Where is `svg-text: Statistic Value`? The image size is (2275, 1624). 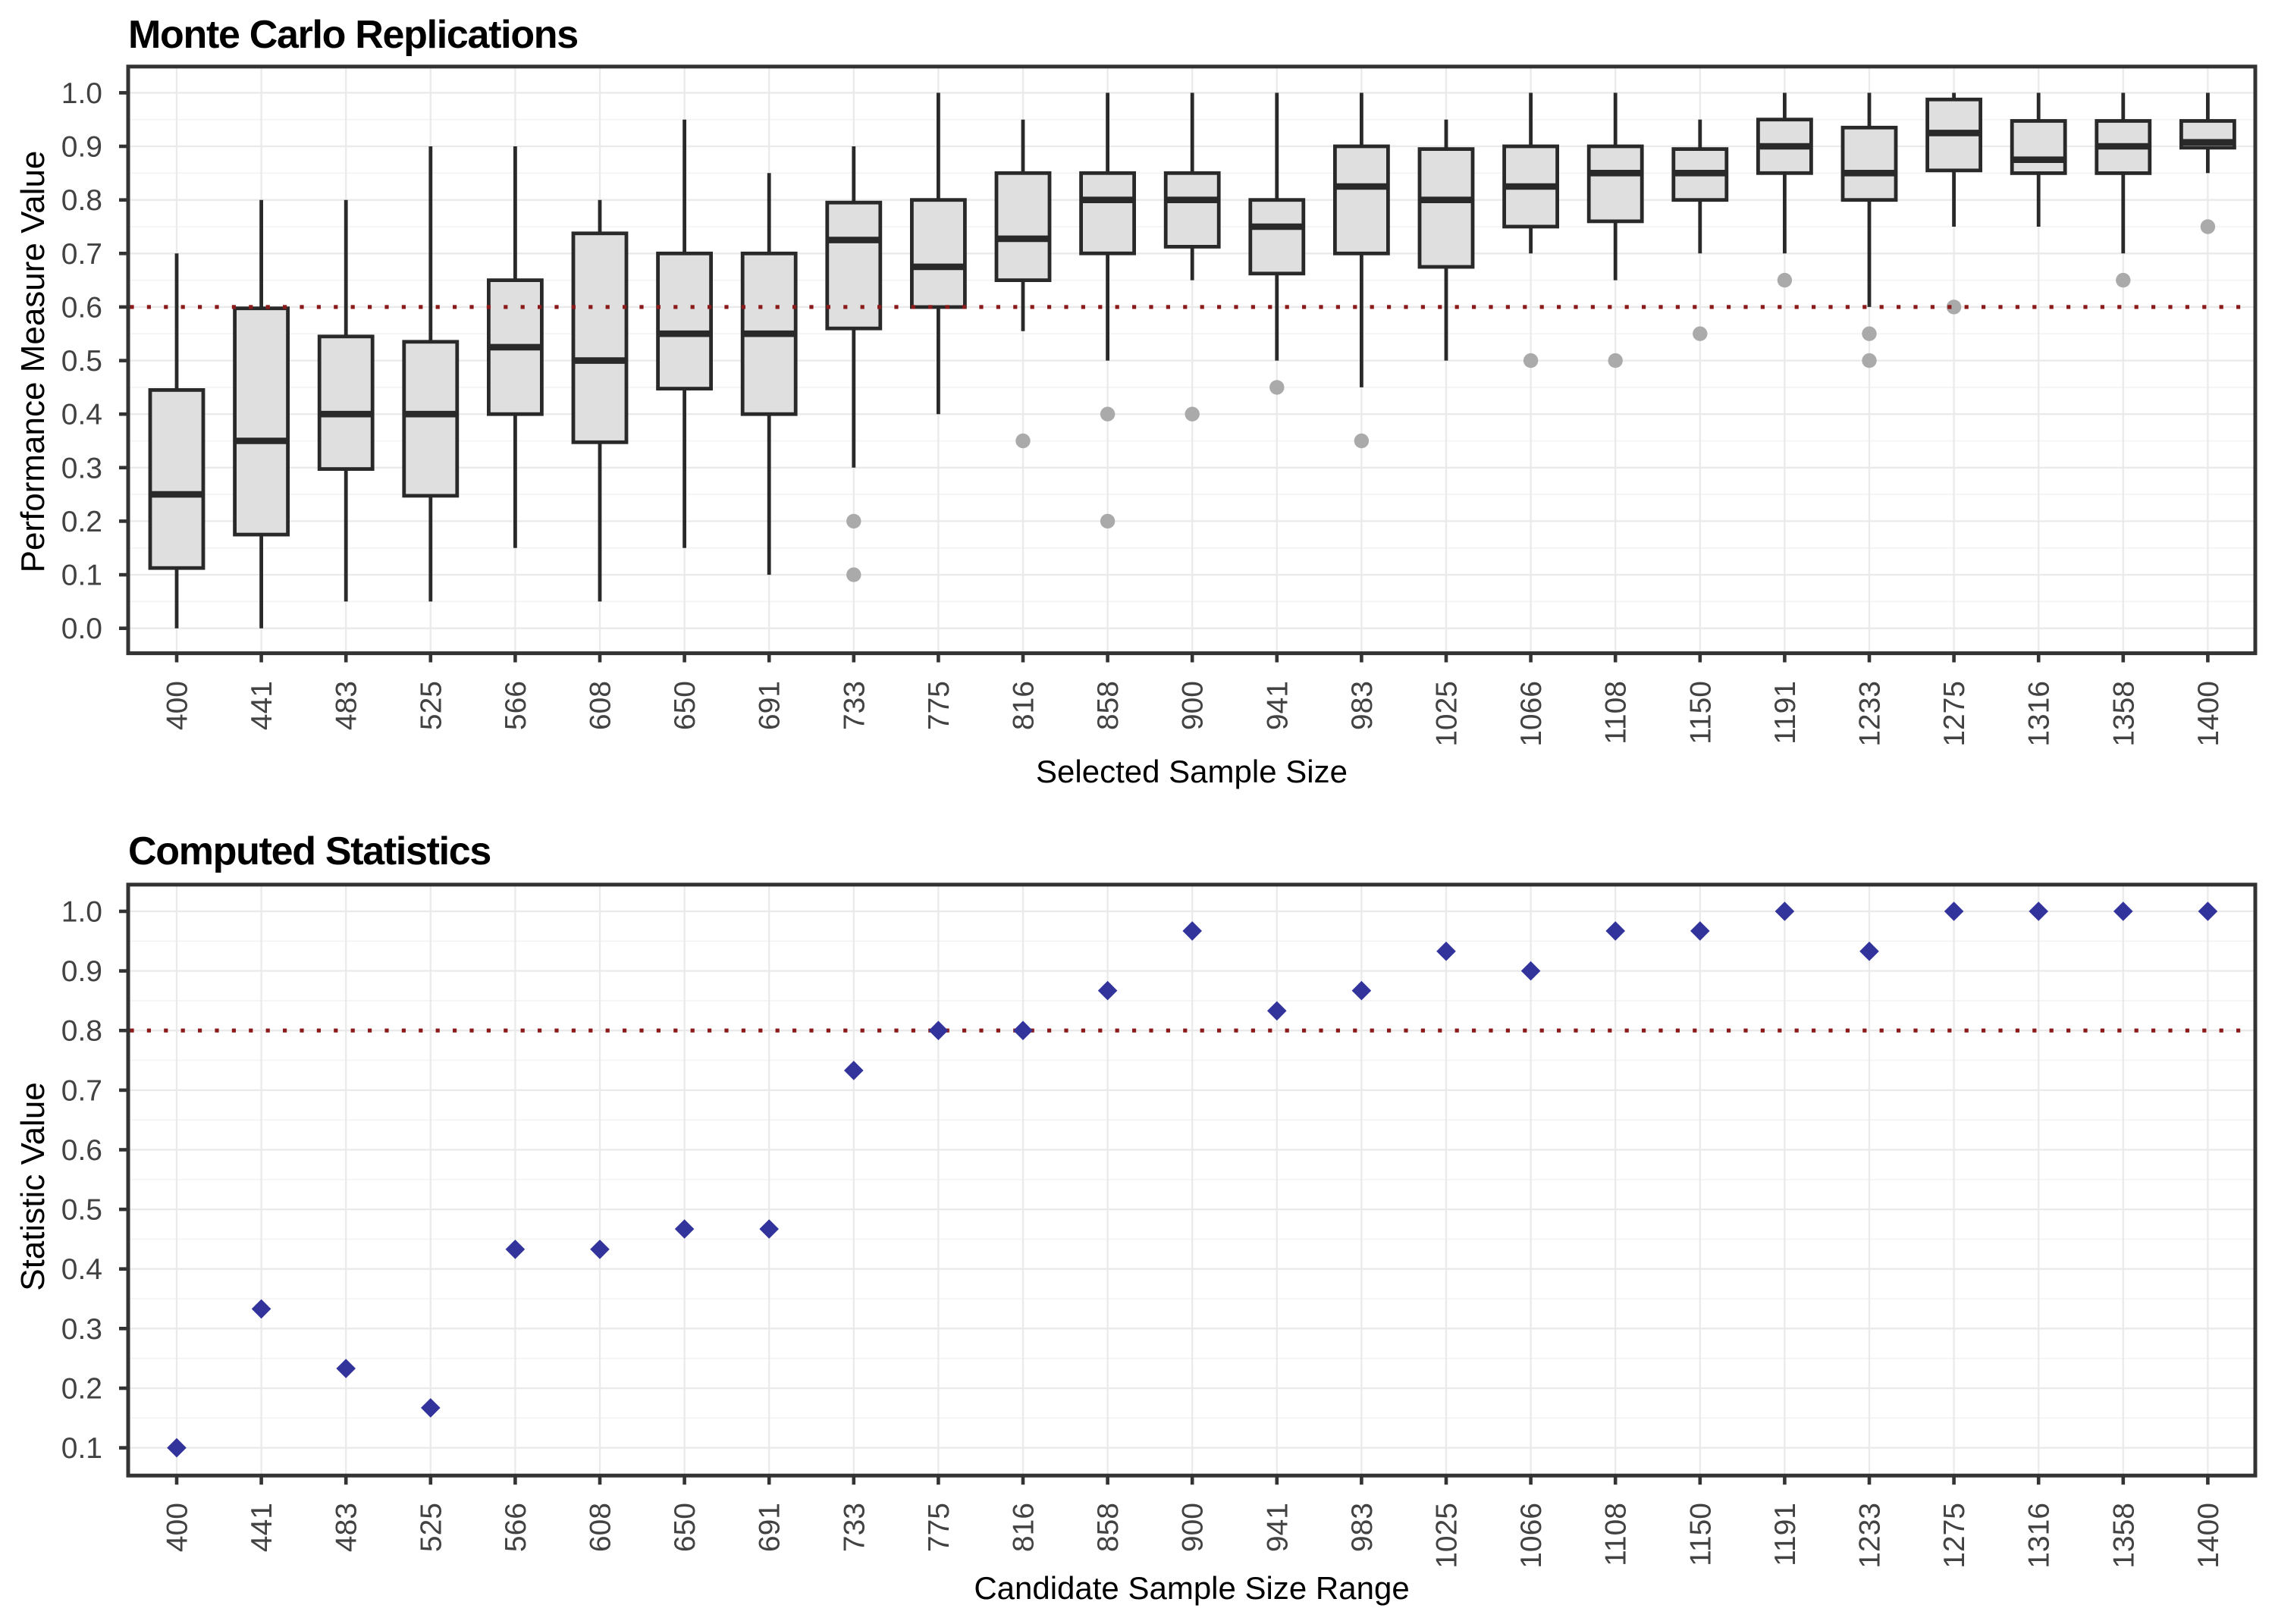
svg-text: Statistic Value is located at coordinates (33, 1186).